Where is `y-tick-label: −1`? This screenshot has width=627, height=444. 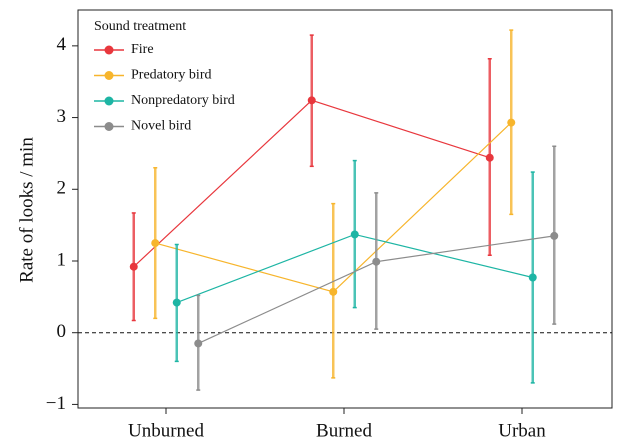 y-tick-label: −1 is located at coordinates (56, 403).